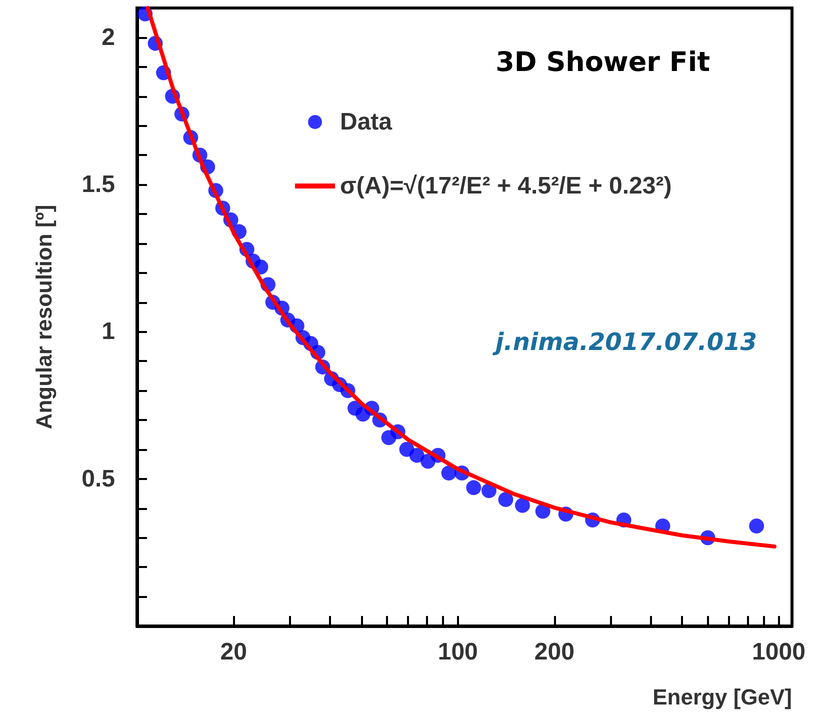 This screenshot has width=825, height=721. Describe the element at coordinates (722, 697) in the screenshot. I see `x-axis-title: Energy [GeV]` at that location.